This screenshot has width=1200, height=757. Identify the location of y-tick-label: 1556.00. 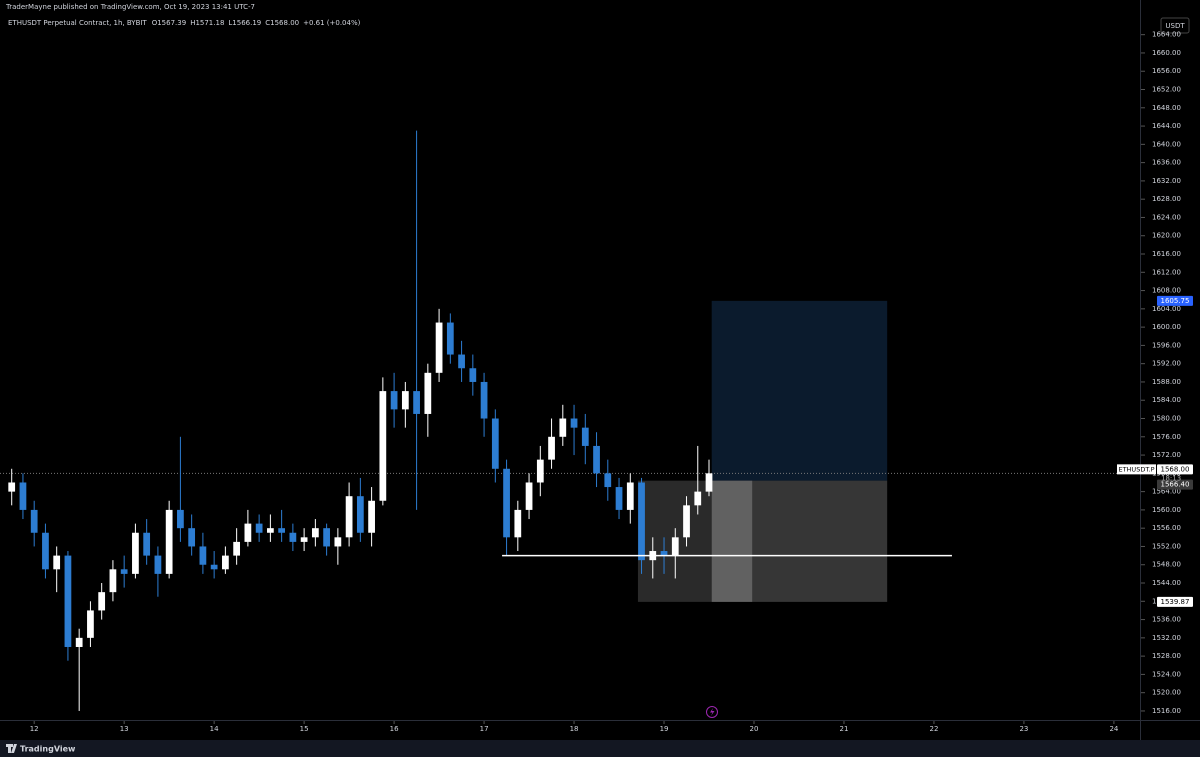
(1166, 528).